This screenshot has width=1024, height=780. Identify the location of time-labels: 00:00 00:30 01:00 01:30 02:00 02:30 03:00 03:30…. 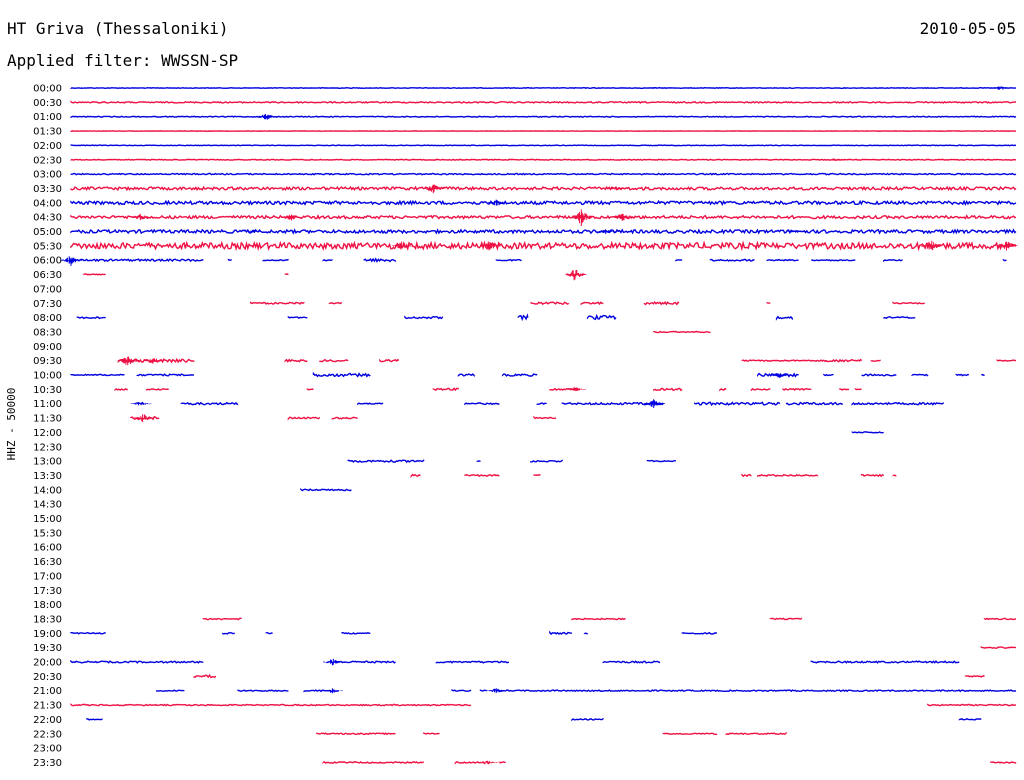
(47, 426).